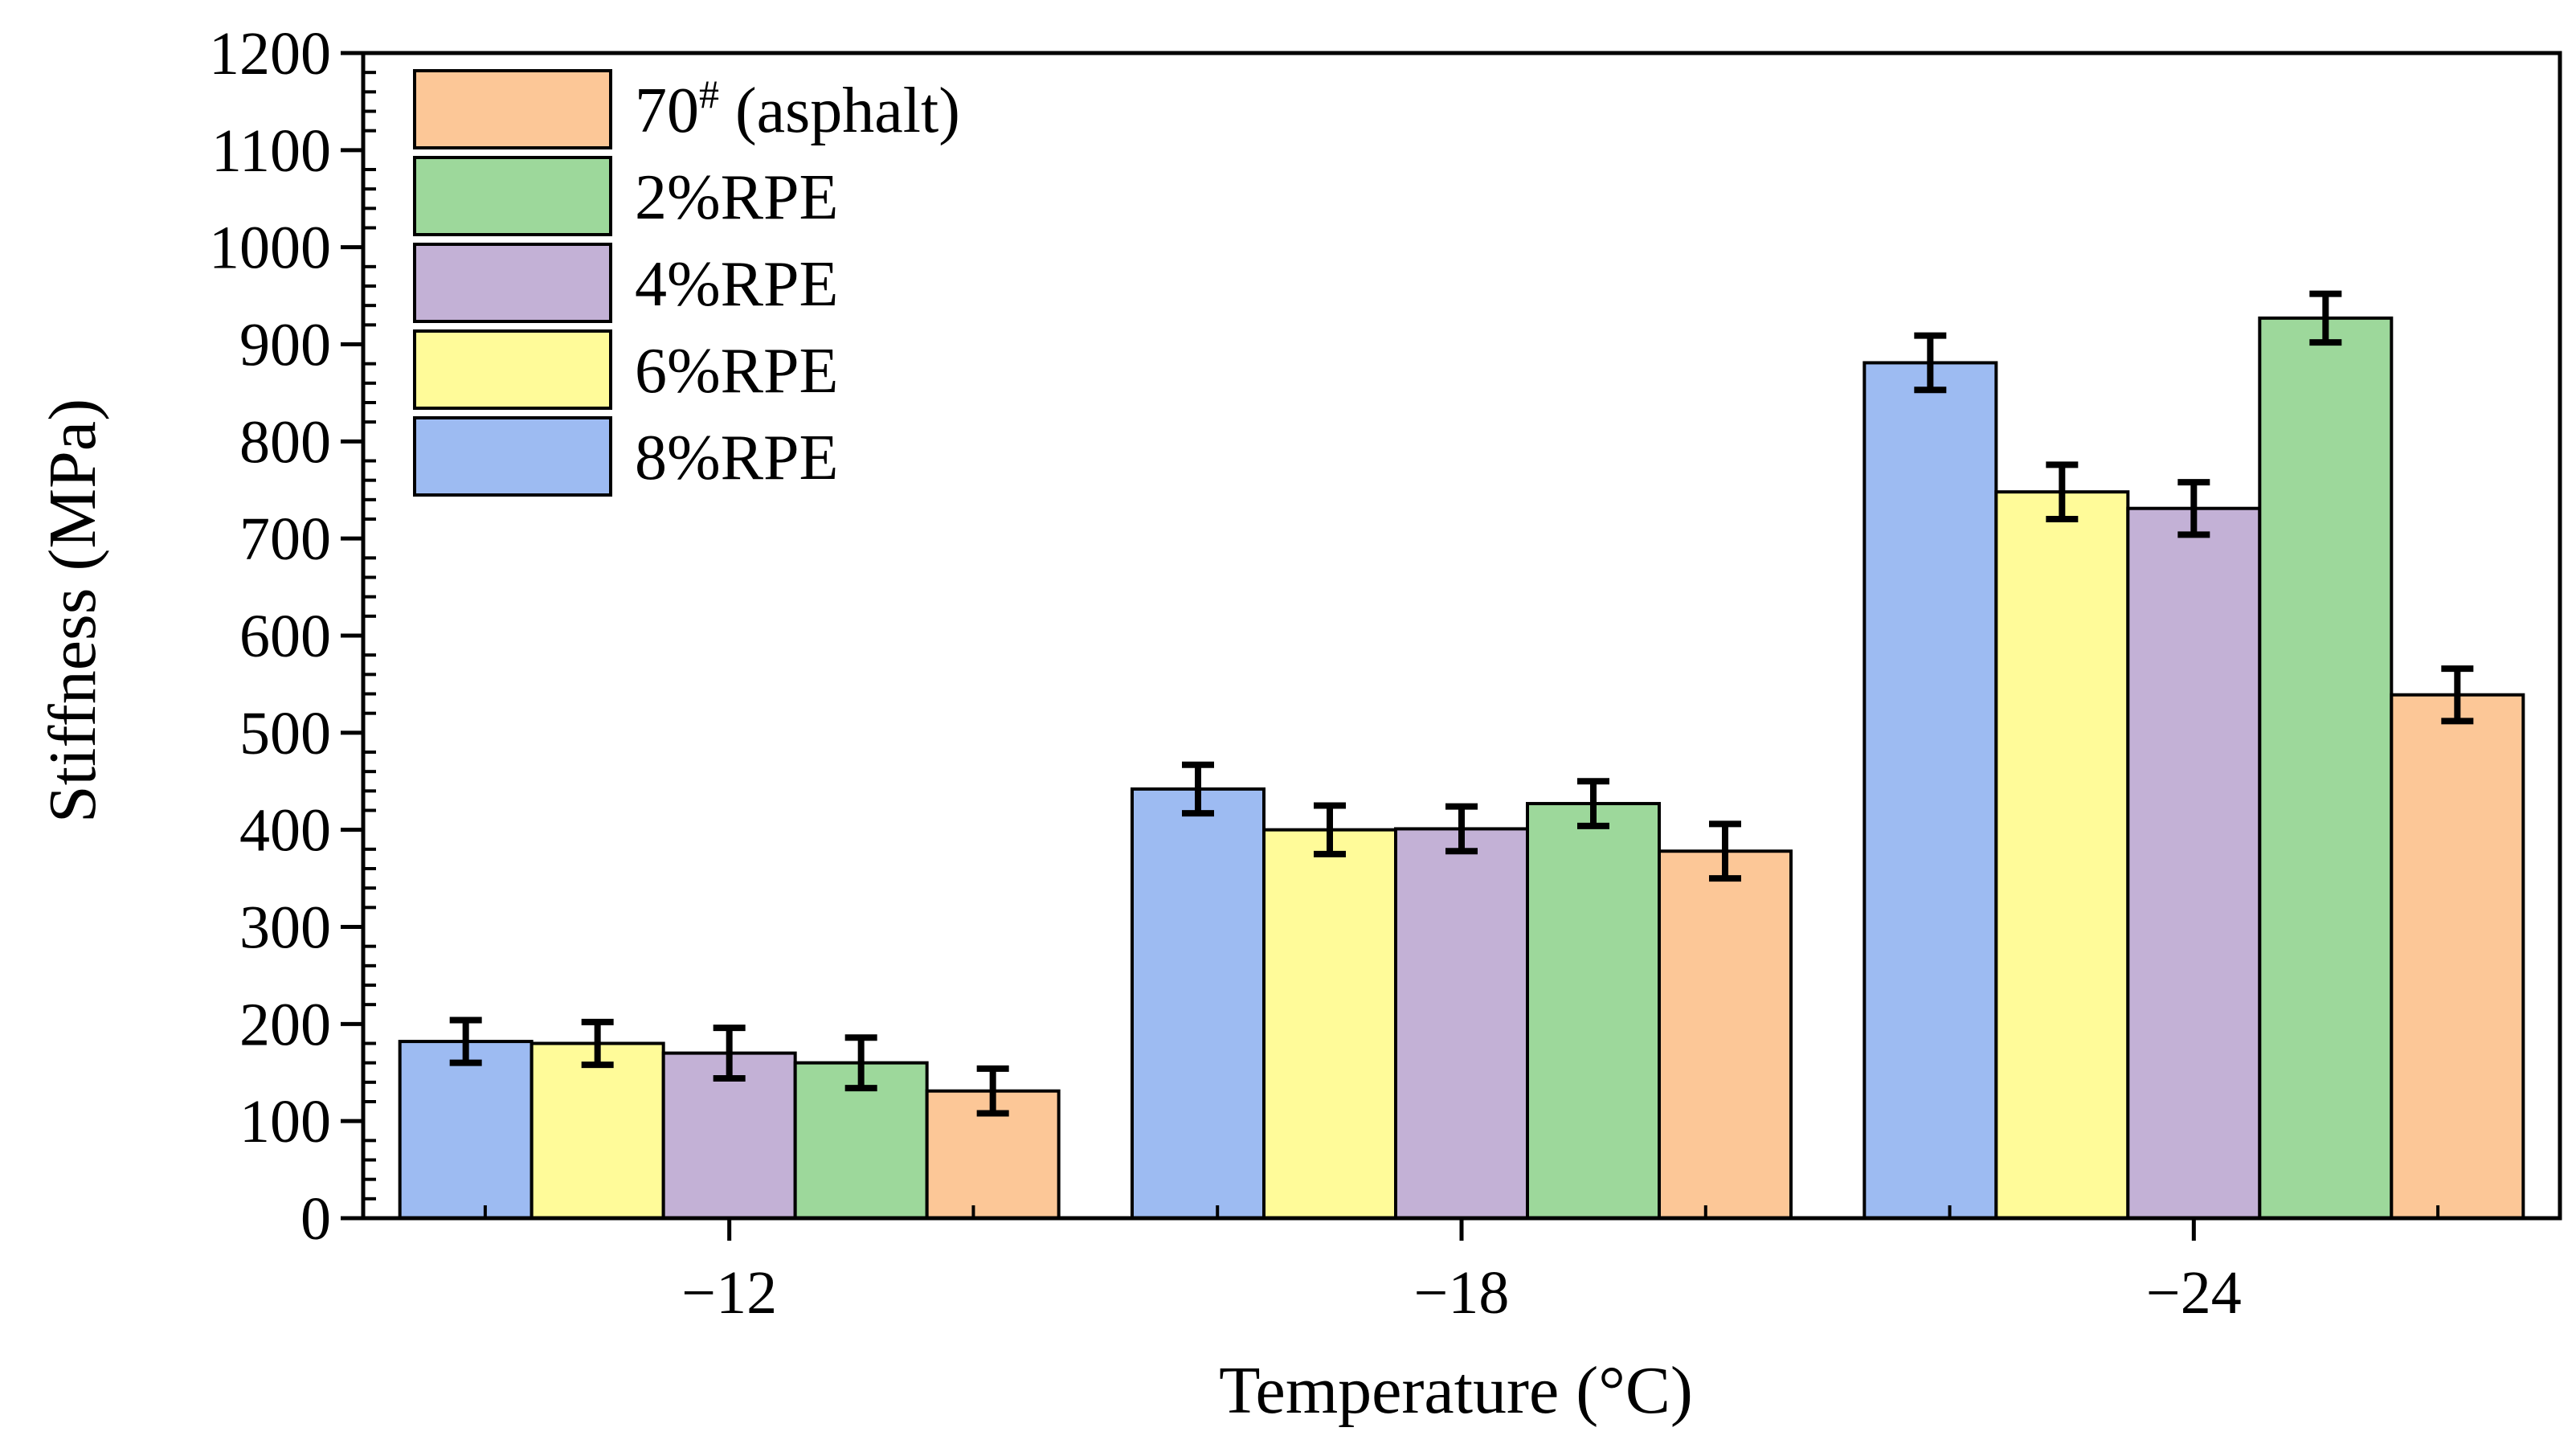  Describe the element at coordinates (625, 283) in the screenshot. I see `legend-item-4-rpe: 4%RPE` at that location.